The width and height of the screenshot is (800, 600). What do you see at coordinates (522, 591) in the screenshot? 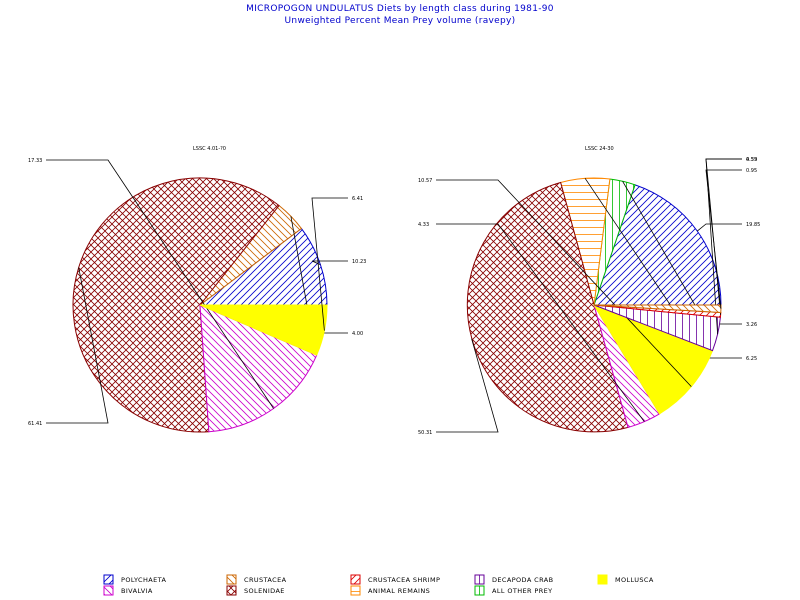
I see `legend-label-all-other-prey: ALL OTHER PREY` at bounding box center [522, 591].